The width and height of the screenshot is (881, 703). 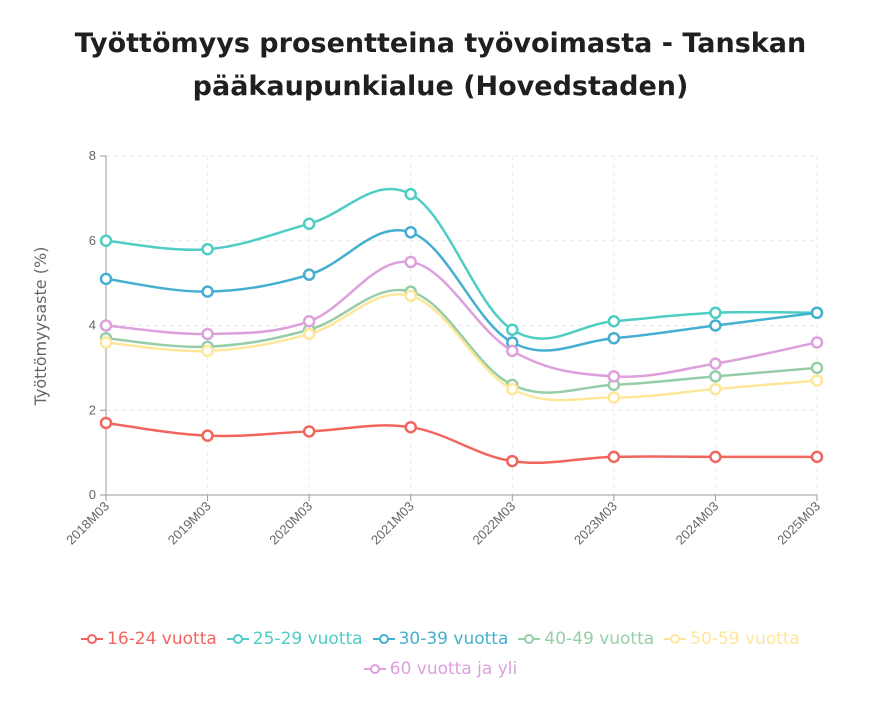 What do you see at coordinates (453, 639) in the screenshot?
I see `legend-label: 30-39 vuotta` at bounding box center [453, 639].